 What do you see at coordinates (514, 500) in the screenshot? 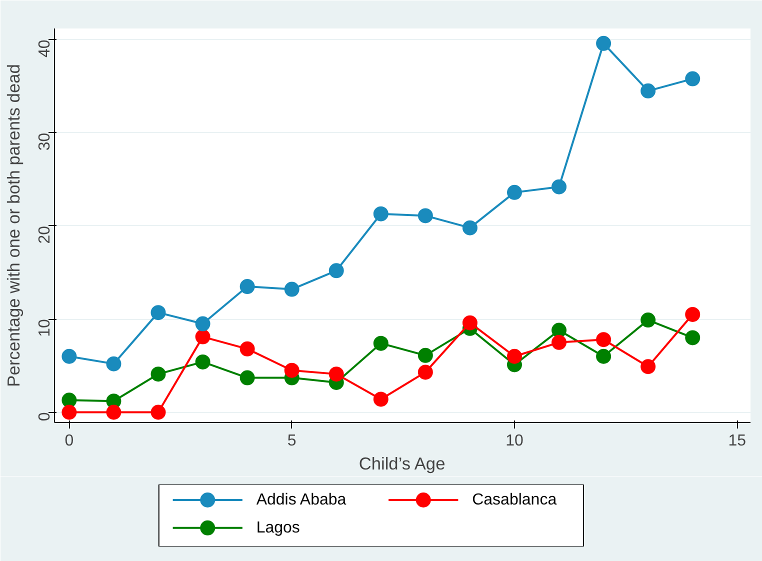
I see `legend-label: Casablanca` at bounding box center [514, 500].